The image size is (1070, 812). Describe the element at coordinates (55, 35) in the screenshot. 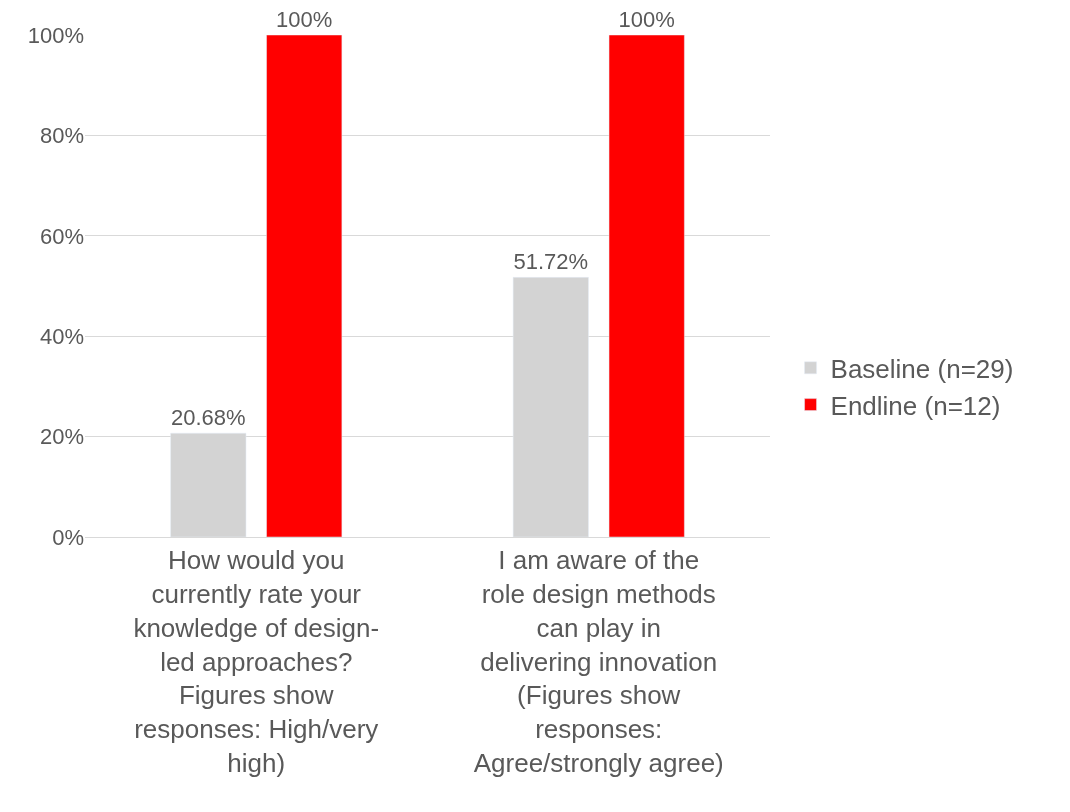

I see `y-tick-label: 100%` at that location.